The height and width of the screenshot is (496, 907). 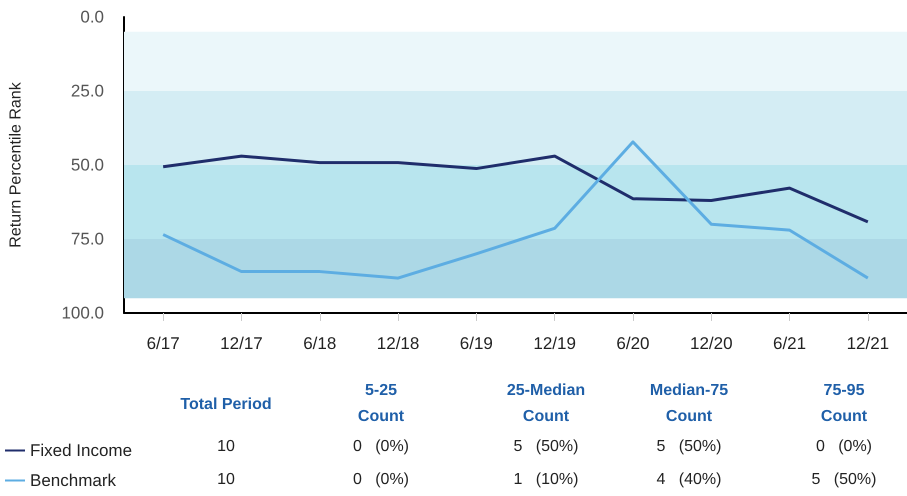 What do you see at coordinates (689, 480) in the screenshot?
I see `text: 4 (40%)` at bounding box center [689, 480].